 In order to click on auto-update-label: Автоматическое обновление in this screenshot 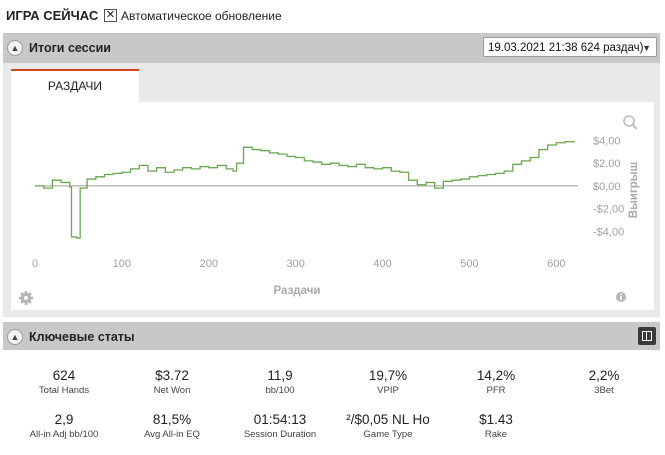, I will do `click(201, 16)`.